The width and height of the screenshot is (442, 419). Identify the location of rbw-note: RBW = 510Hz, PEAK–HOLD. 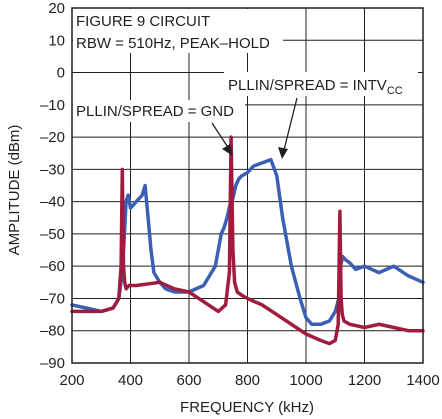
(173, 43).